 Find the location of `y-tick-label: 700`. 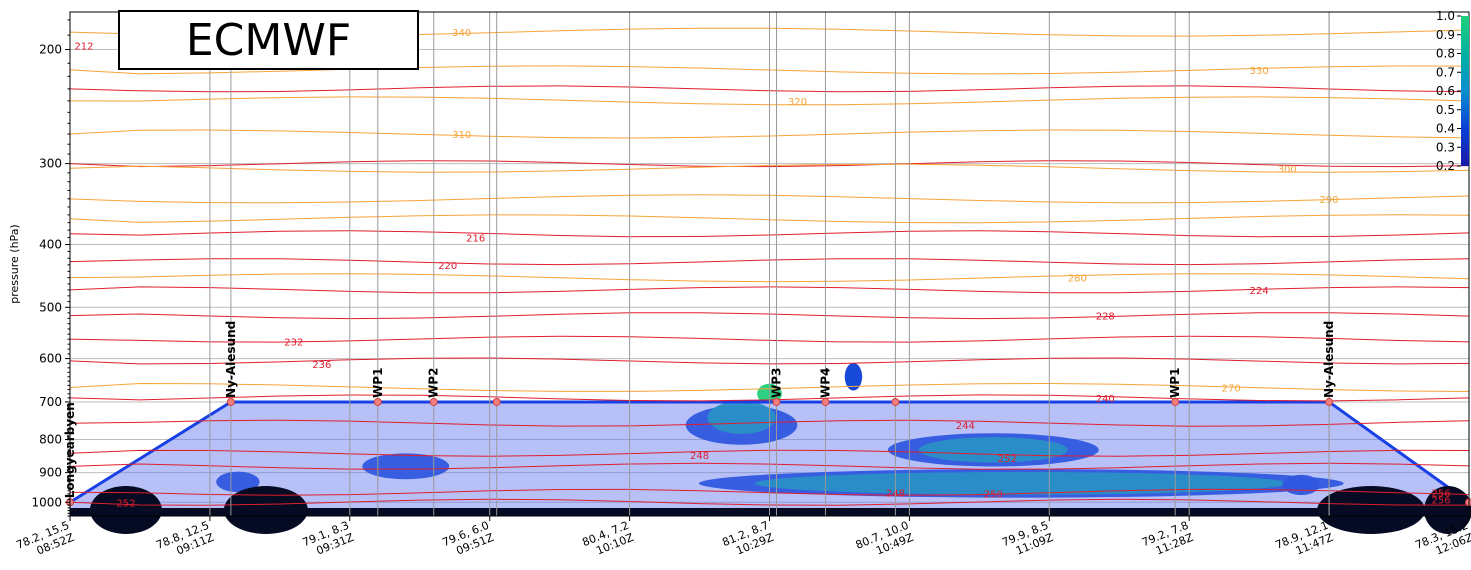

y-tick-label: 700 is located at coordinates (50, 402).